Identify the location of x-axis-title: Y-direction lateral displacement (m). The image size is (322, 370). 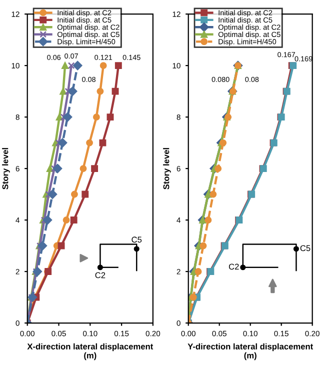
(251, 351).